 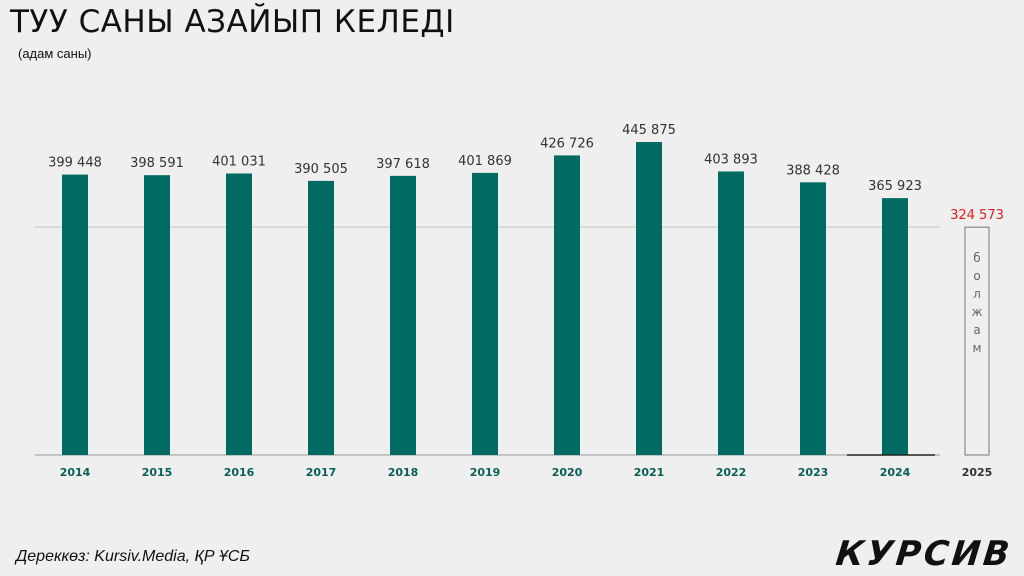 I want to click on x-tick-label: 2015, so click(x=157, y=472).